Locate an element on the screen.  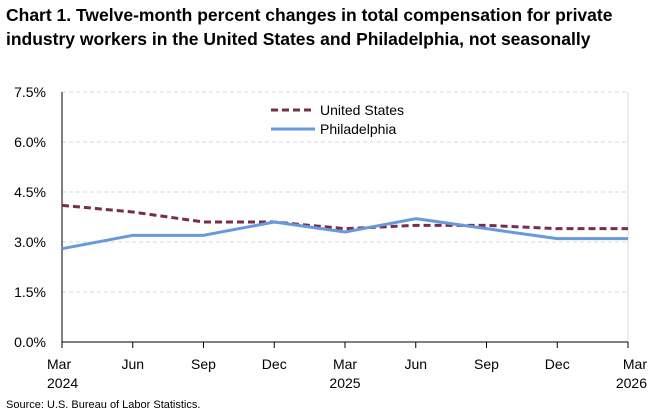
series-line-philadelphia is located at coordinates (344, 234).